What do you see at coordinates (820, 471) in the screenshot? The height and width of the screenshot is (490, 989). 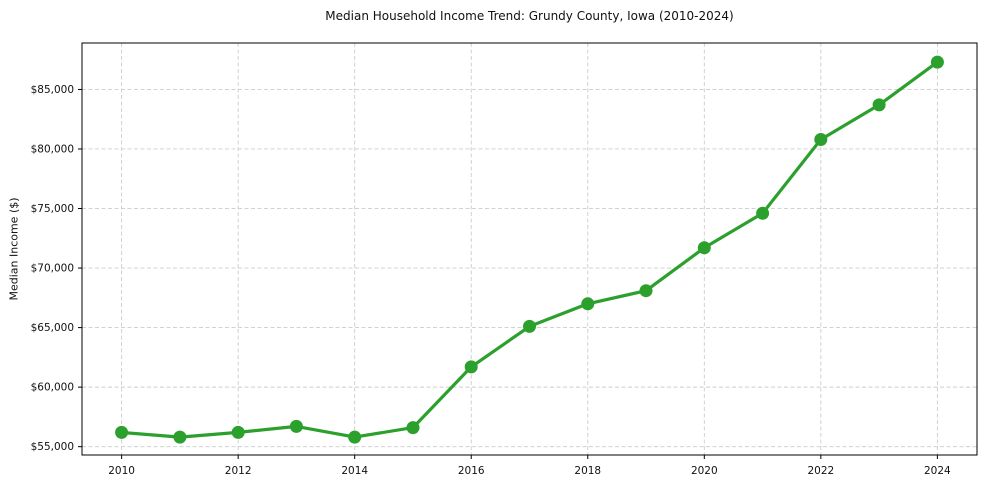 I see `x-tick-label: 2022` at bounding box center [820, 471].